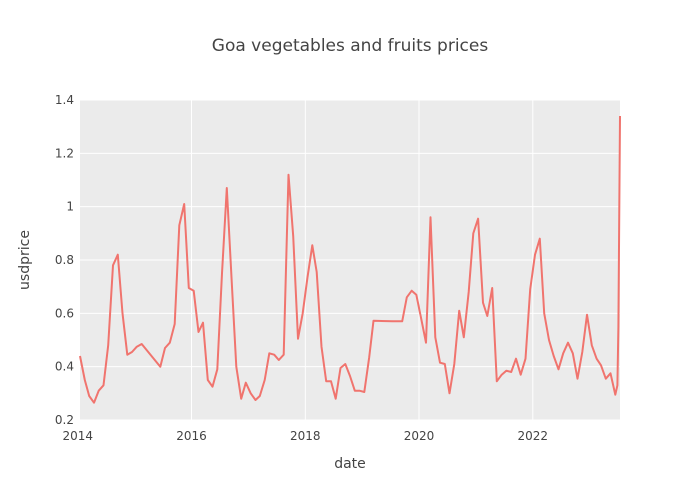 This screenshot has height=500, width=700. What do you see at coordinates (70, 207) in the screenshot?
I see `y-tick-label: 1` at bounding box center [70, 207].